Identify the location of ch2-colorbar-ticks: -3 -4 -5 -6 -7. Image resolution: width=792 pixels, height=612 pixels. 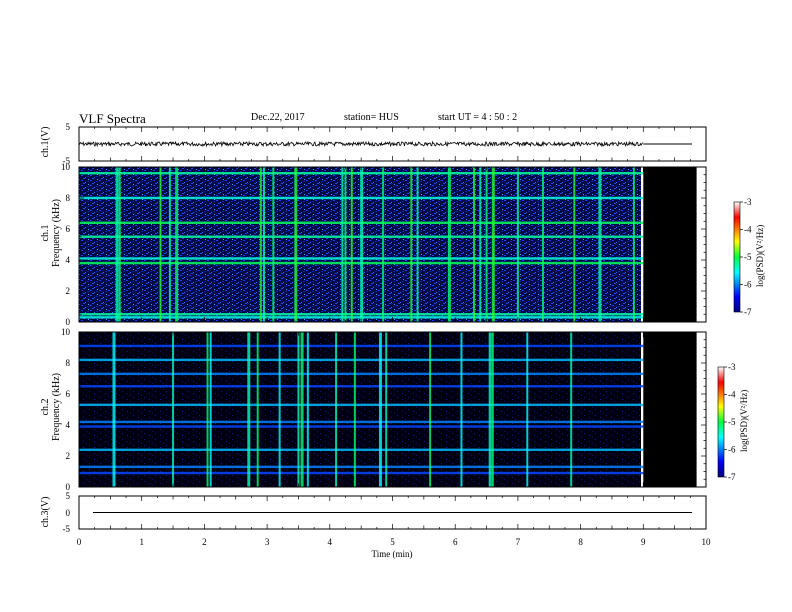
(730, 422).